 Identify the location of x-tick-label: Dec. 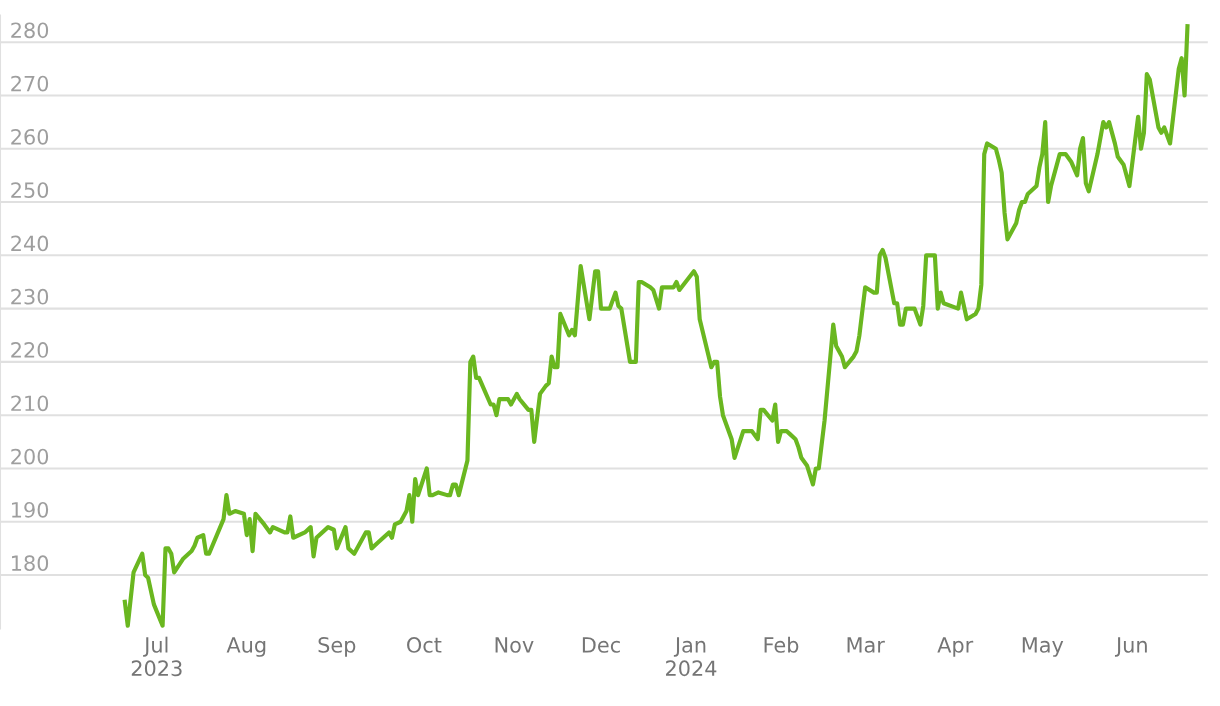
(601, 645).